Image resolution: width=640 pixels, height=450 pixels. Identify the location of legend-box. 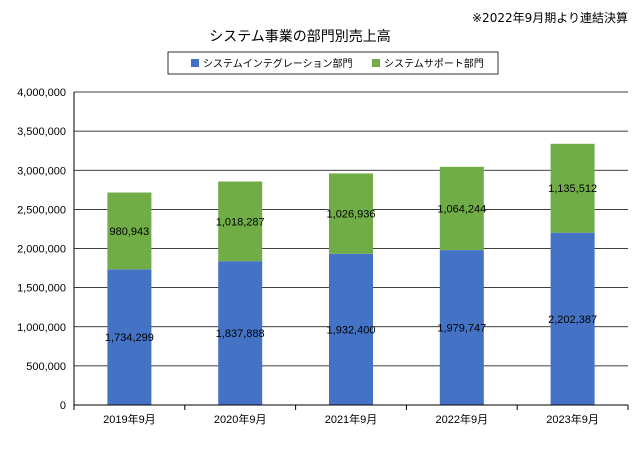
(333, 63).